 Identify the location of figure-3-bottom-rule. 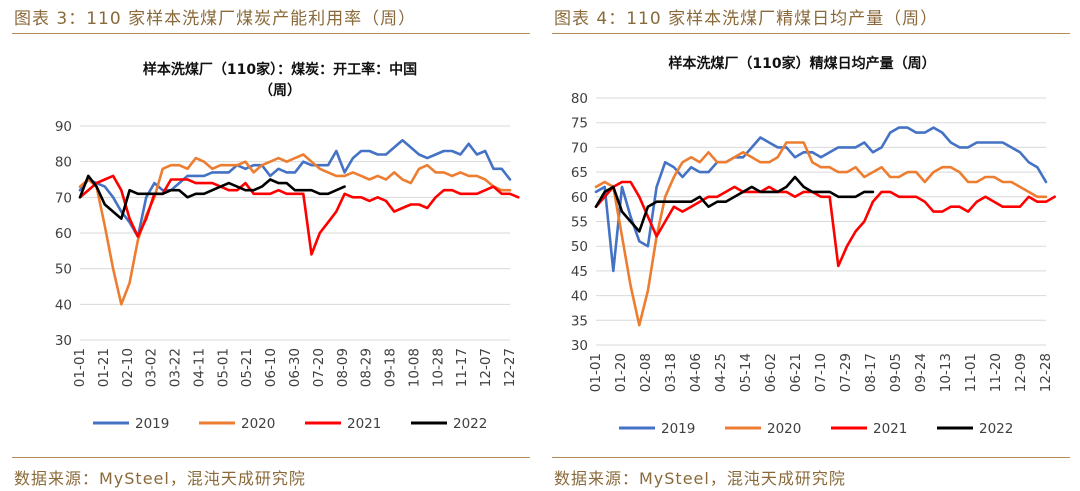
(271, 457).